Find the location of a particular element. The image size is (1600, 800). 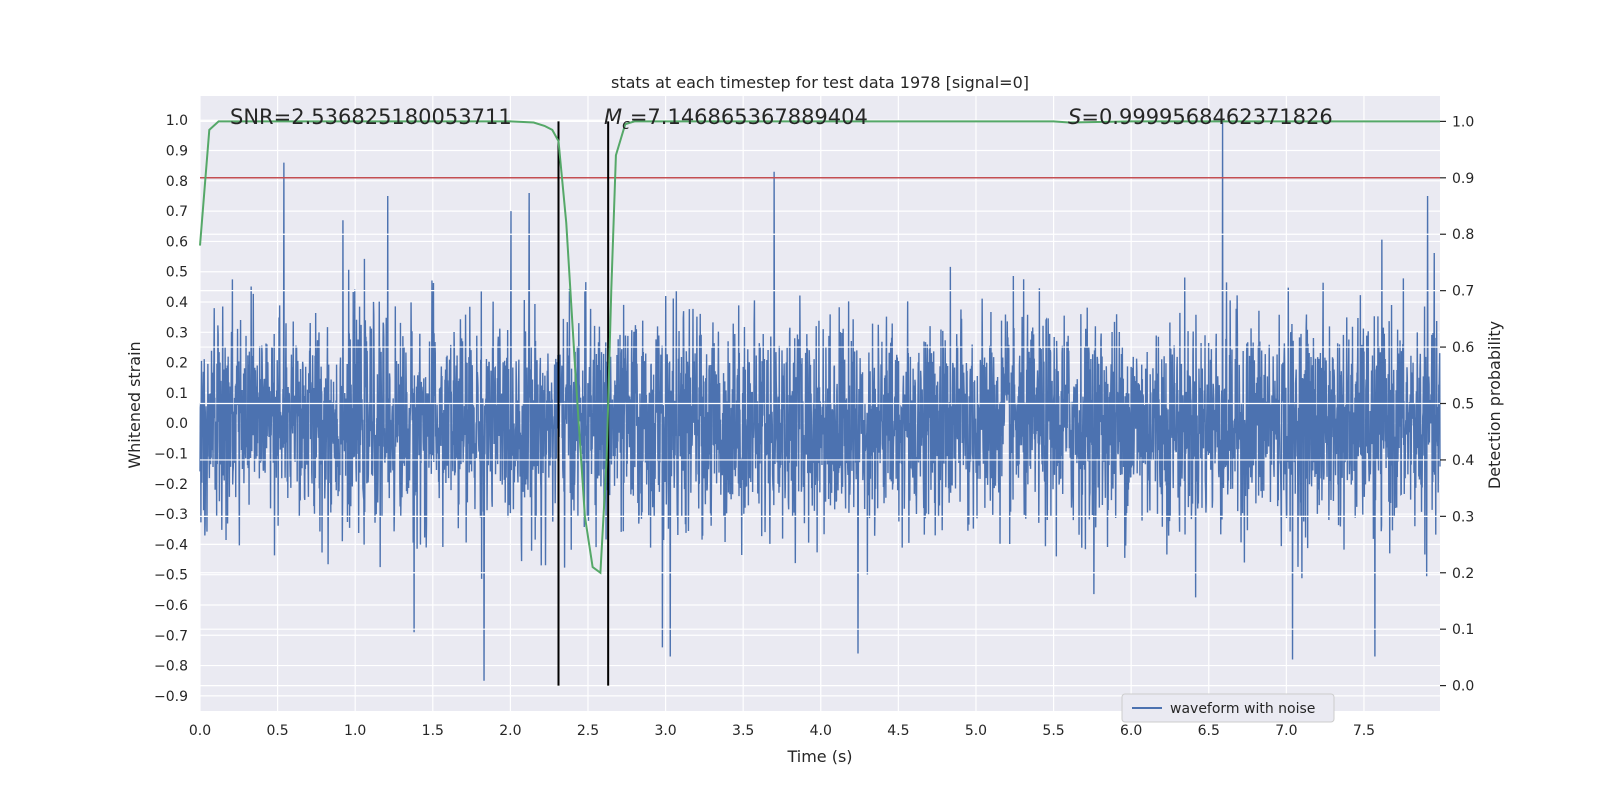

x-tick-label: 0.0 is located at coordinates (200, 731).